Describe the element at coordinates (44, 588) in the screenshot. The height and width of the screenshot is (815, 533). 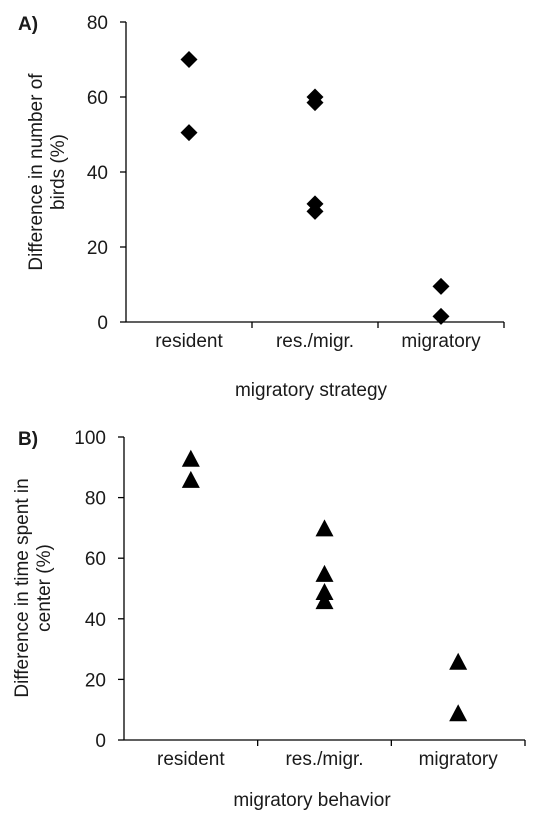
I see `panel-b-ylabel-line-2: center (%)` at that location.